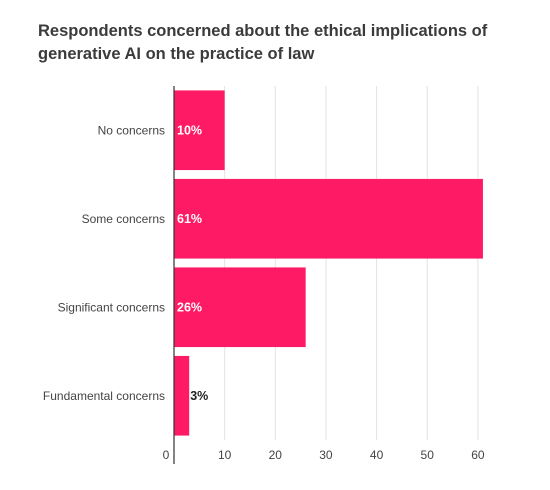  Describe the element at coordinates (189, 219) in the screenshot. I see `data-label: 61%` at that location.